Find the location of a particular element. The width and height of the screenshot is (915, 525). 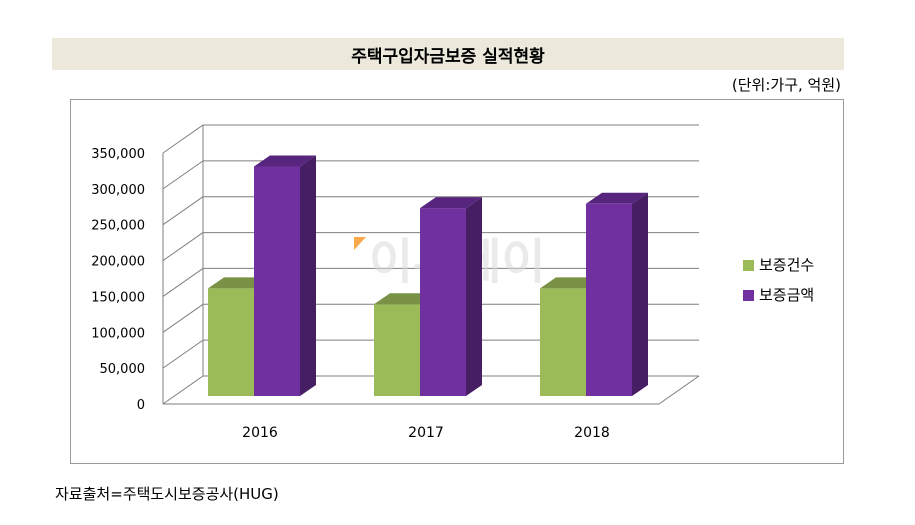

x-tick-label: 2016 is located at coordinates (260, 433).